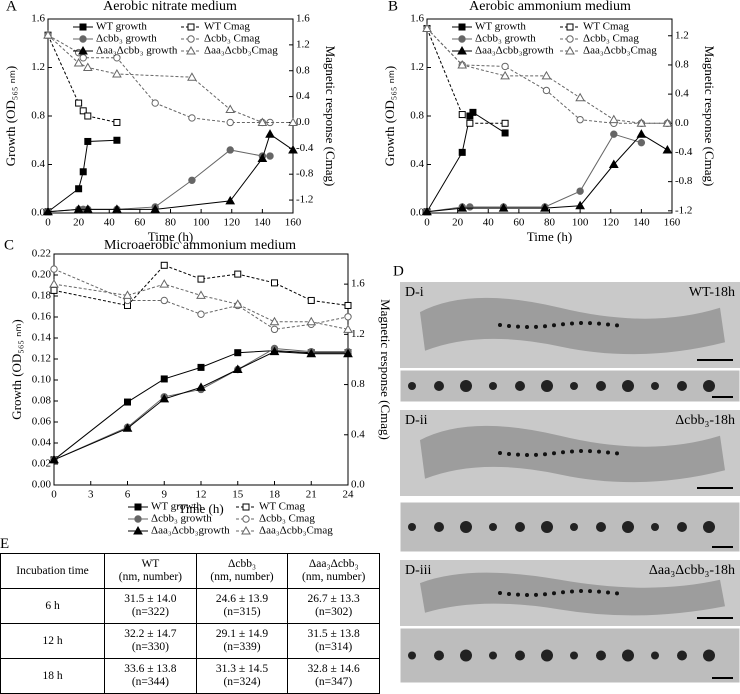 The image size is (740, 694). What do you see at coordinates (692, 570) in the screenshot?
I see `panel-caption: Δaa₃Δcbb₃-18h` at bounding box center [692, 570].